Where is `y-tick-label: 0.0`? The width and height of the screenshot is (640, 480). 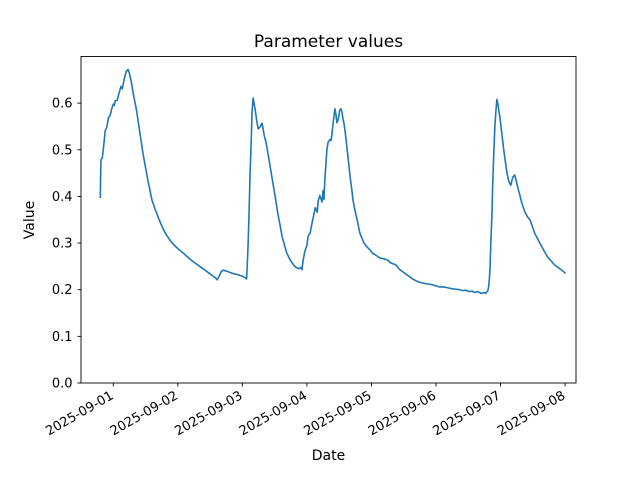 y-tick-label: 0.0 is located at coordinates (62, 384).